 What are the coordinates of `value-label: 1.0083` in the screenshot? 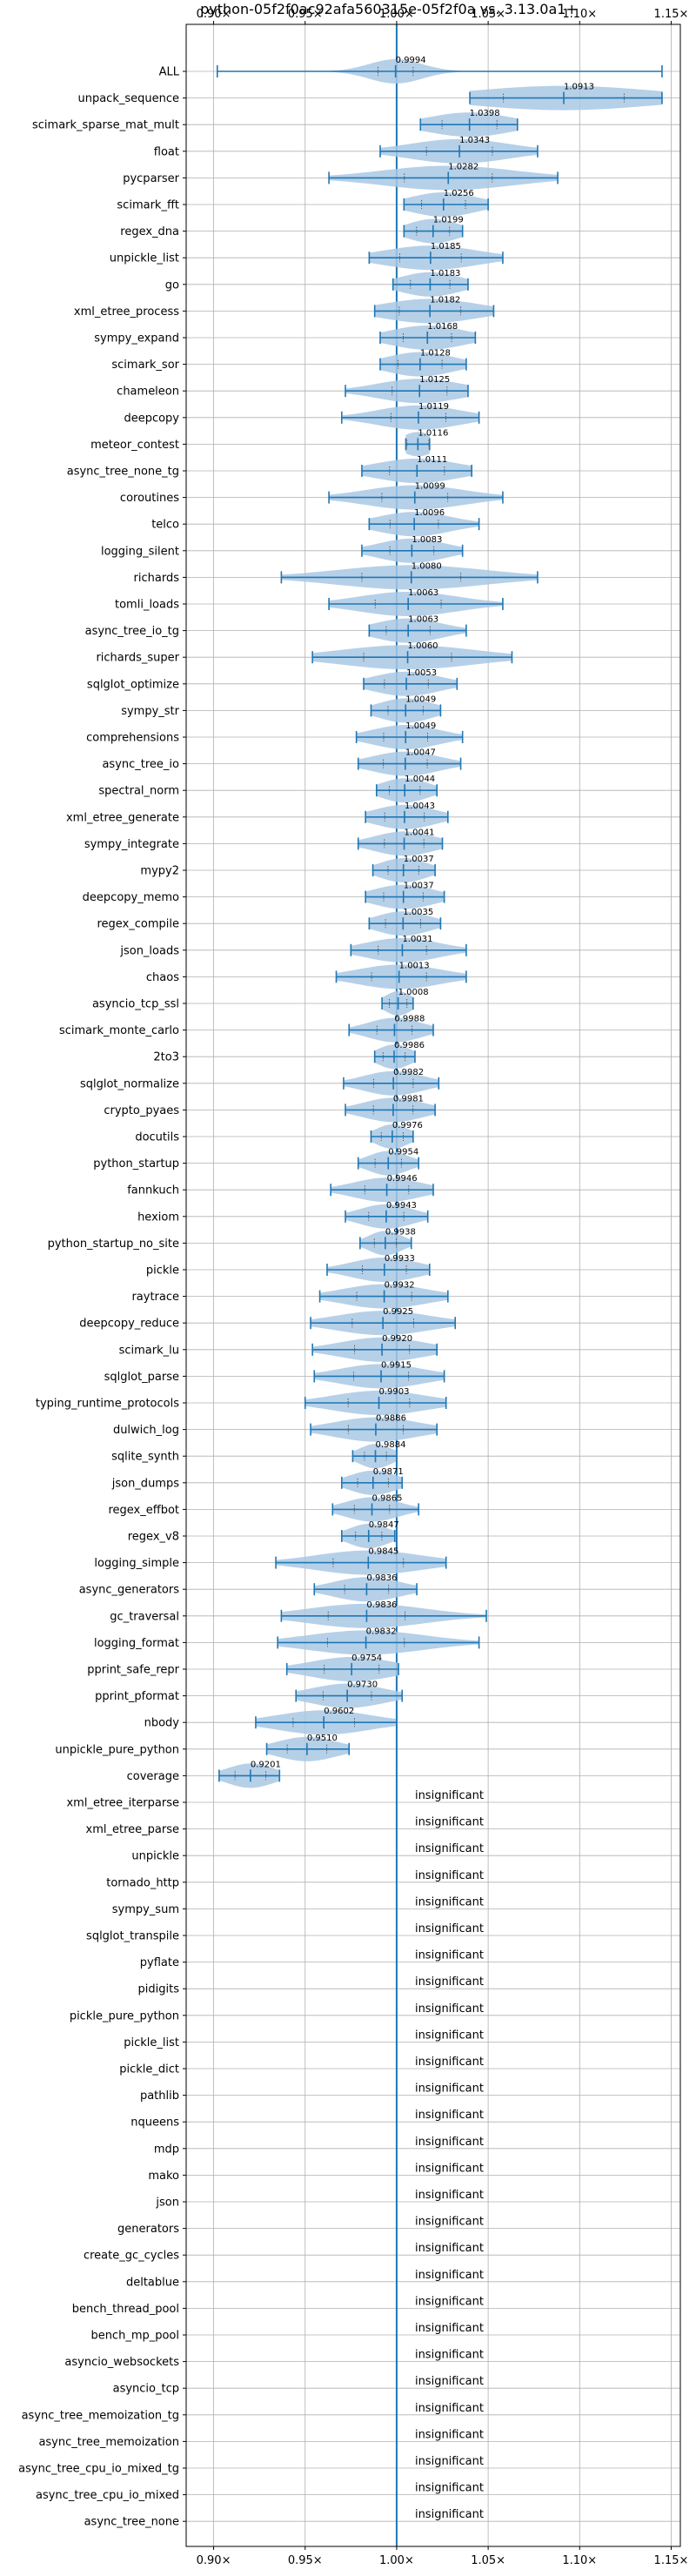 It's located at (427, 540).